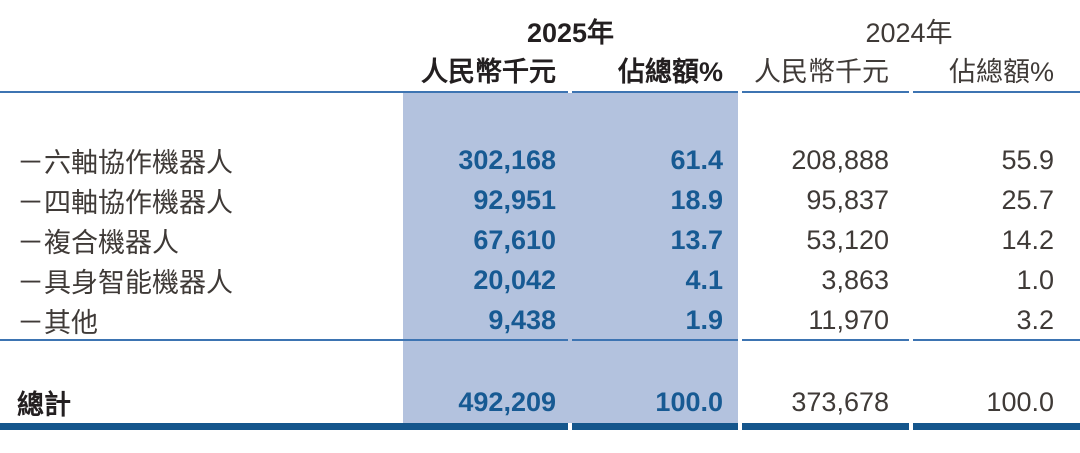  I want to click on total-label: 總計, so click(44, 404).